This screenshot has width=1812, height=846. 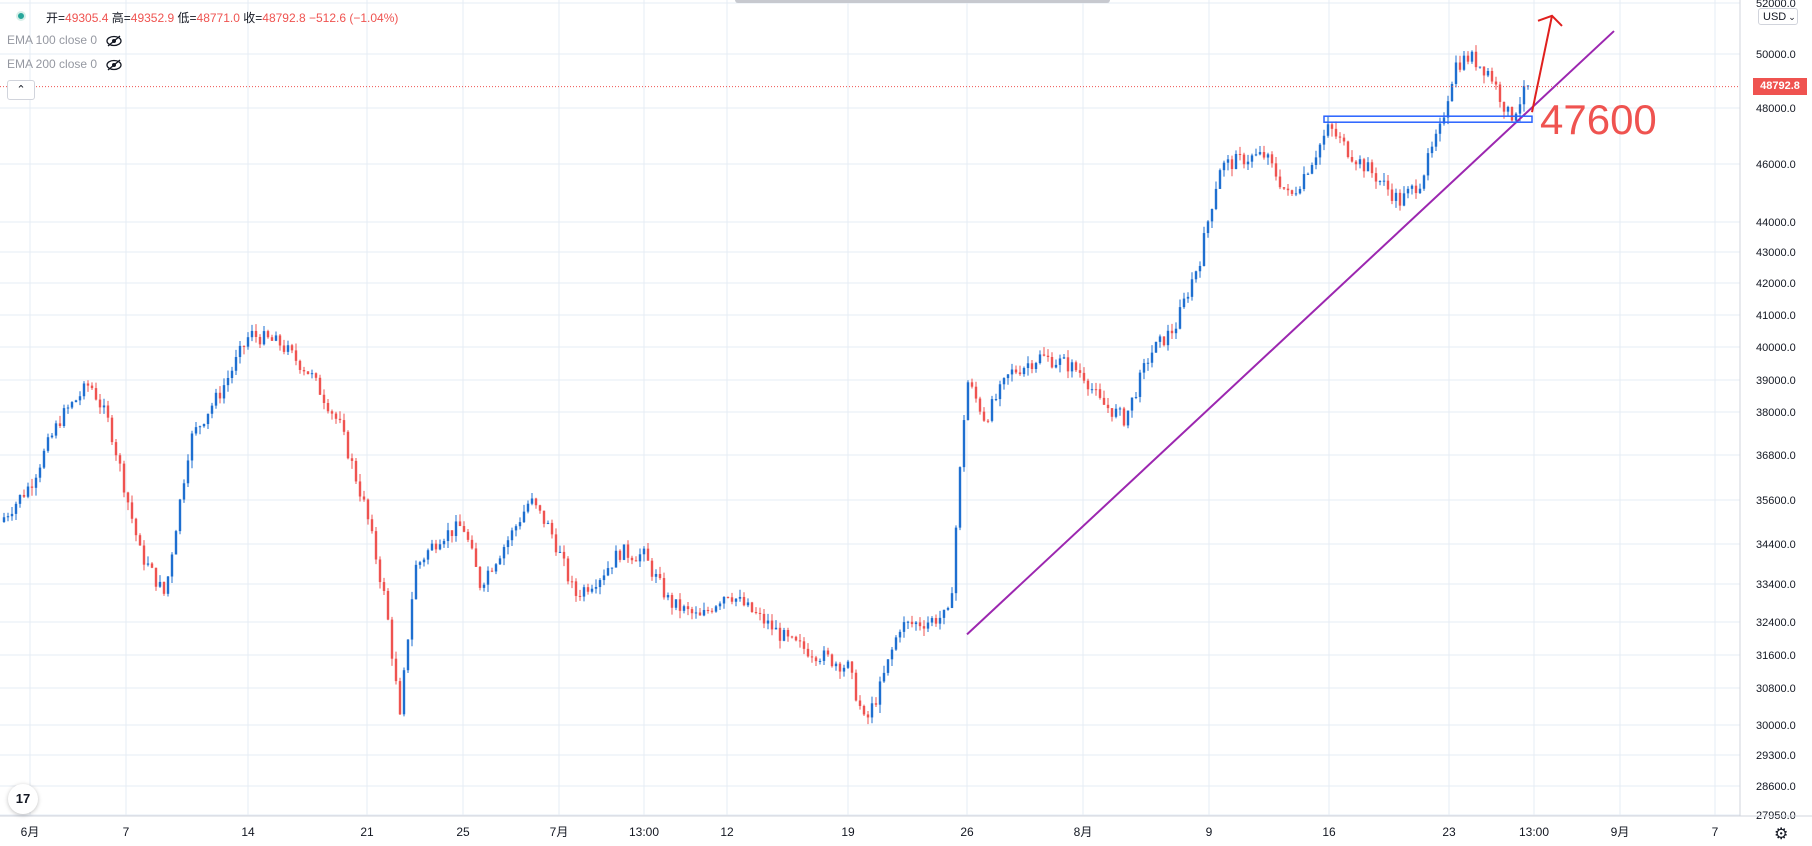 I want to click on currency-selector: USD ⌄, so click(x=1778, y=16).